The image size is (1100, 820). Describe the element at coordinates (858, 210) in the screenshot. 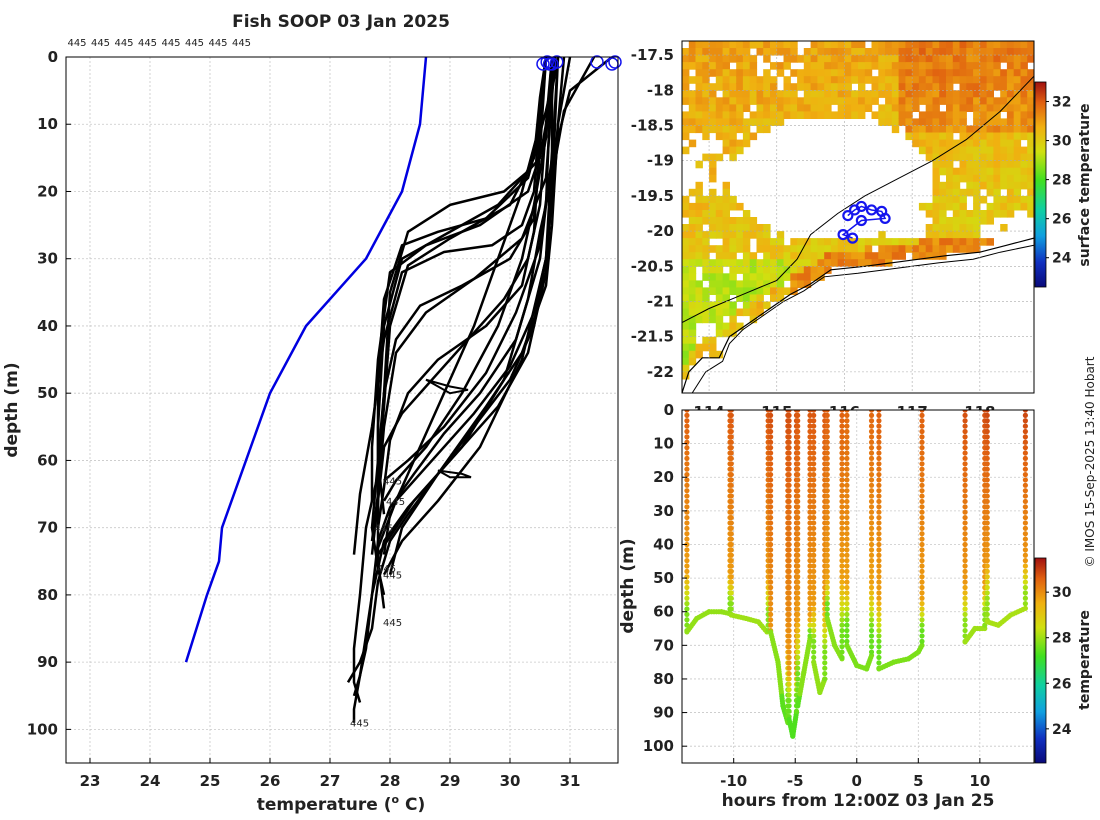

I see `sst-field` at that location.